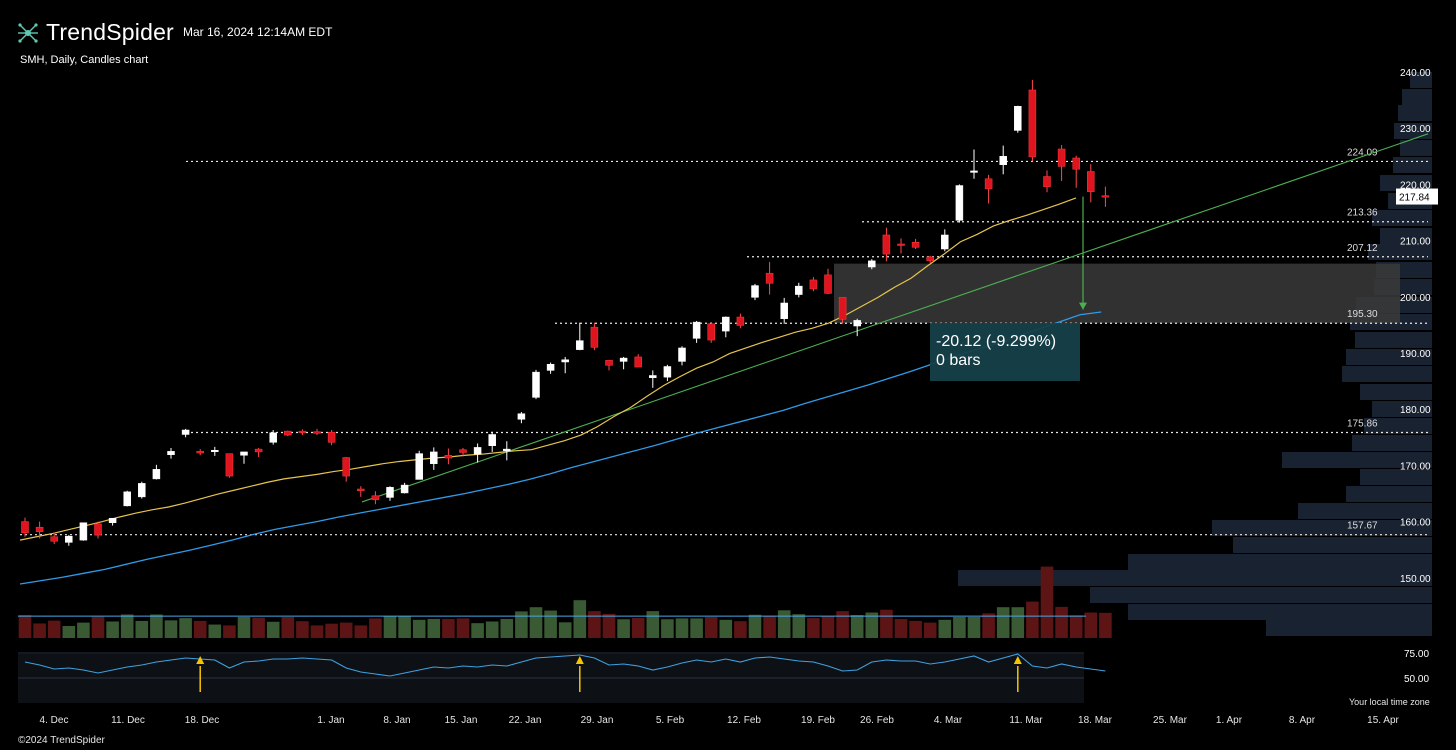 The height and width of the screenshot is (750, 1456). I want to click on level-label: 195.30, so click(1362, 314).